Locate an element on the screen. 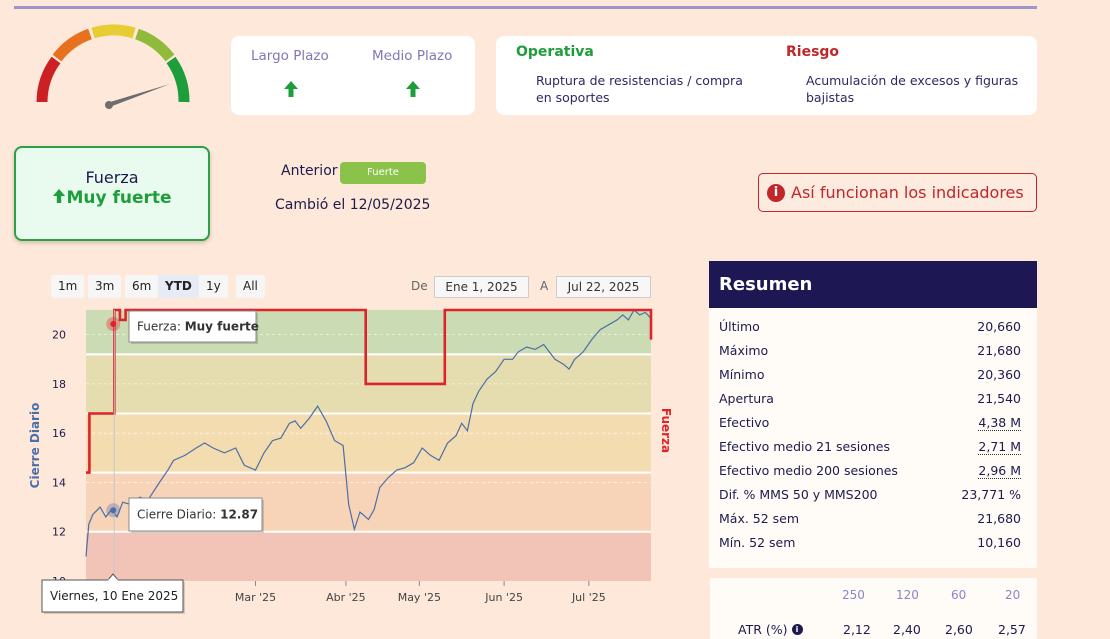 The width and height of the screenshot is (1110, 639). cierre-tooltip-box is located at coordinates (195, 514).